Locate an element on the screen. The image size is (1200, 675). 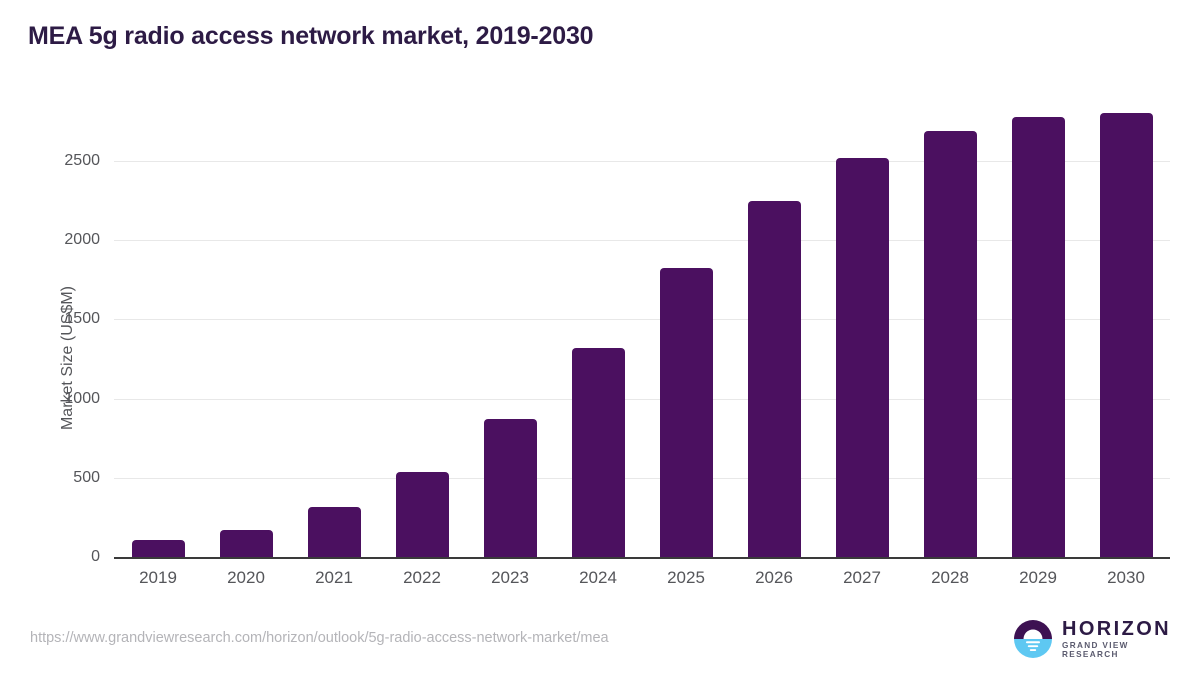
bar-2021 is located at coordinates (334, 531).